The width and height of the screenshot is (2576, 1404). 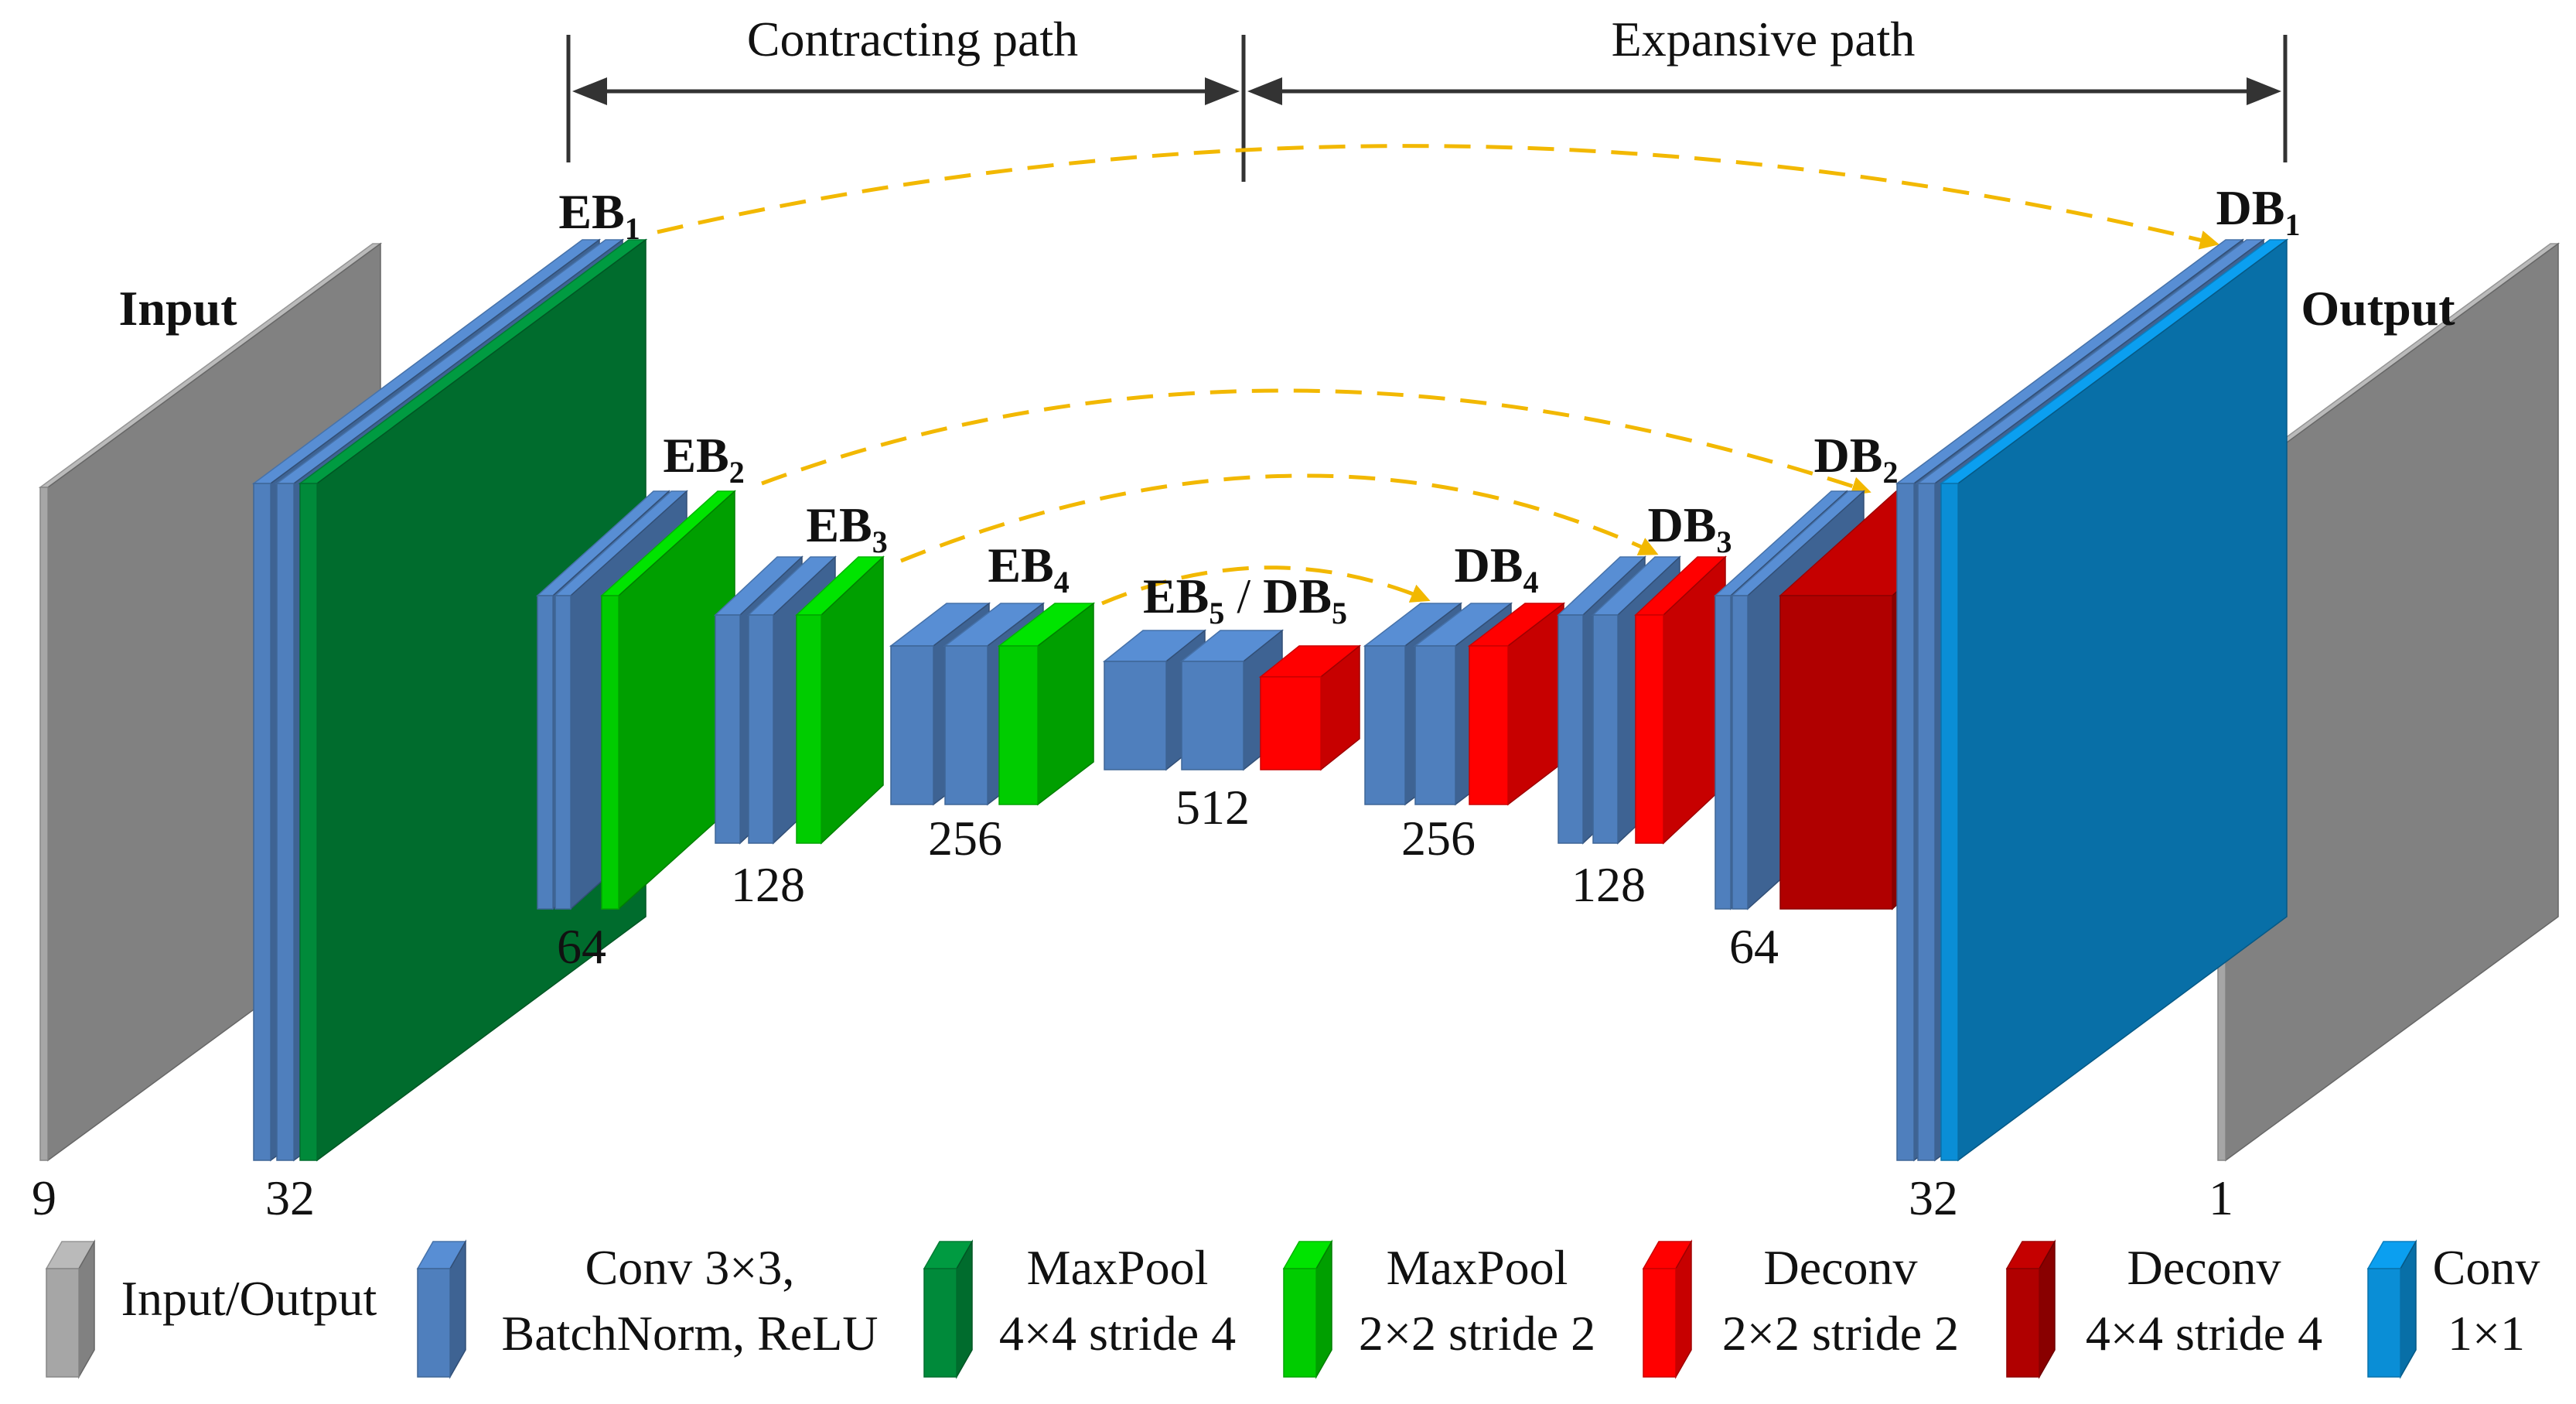 I want to click on db3-label: DB3, so click(x=1690, y=528).